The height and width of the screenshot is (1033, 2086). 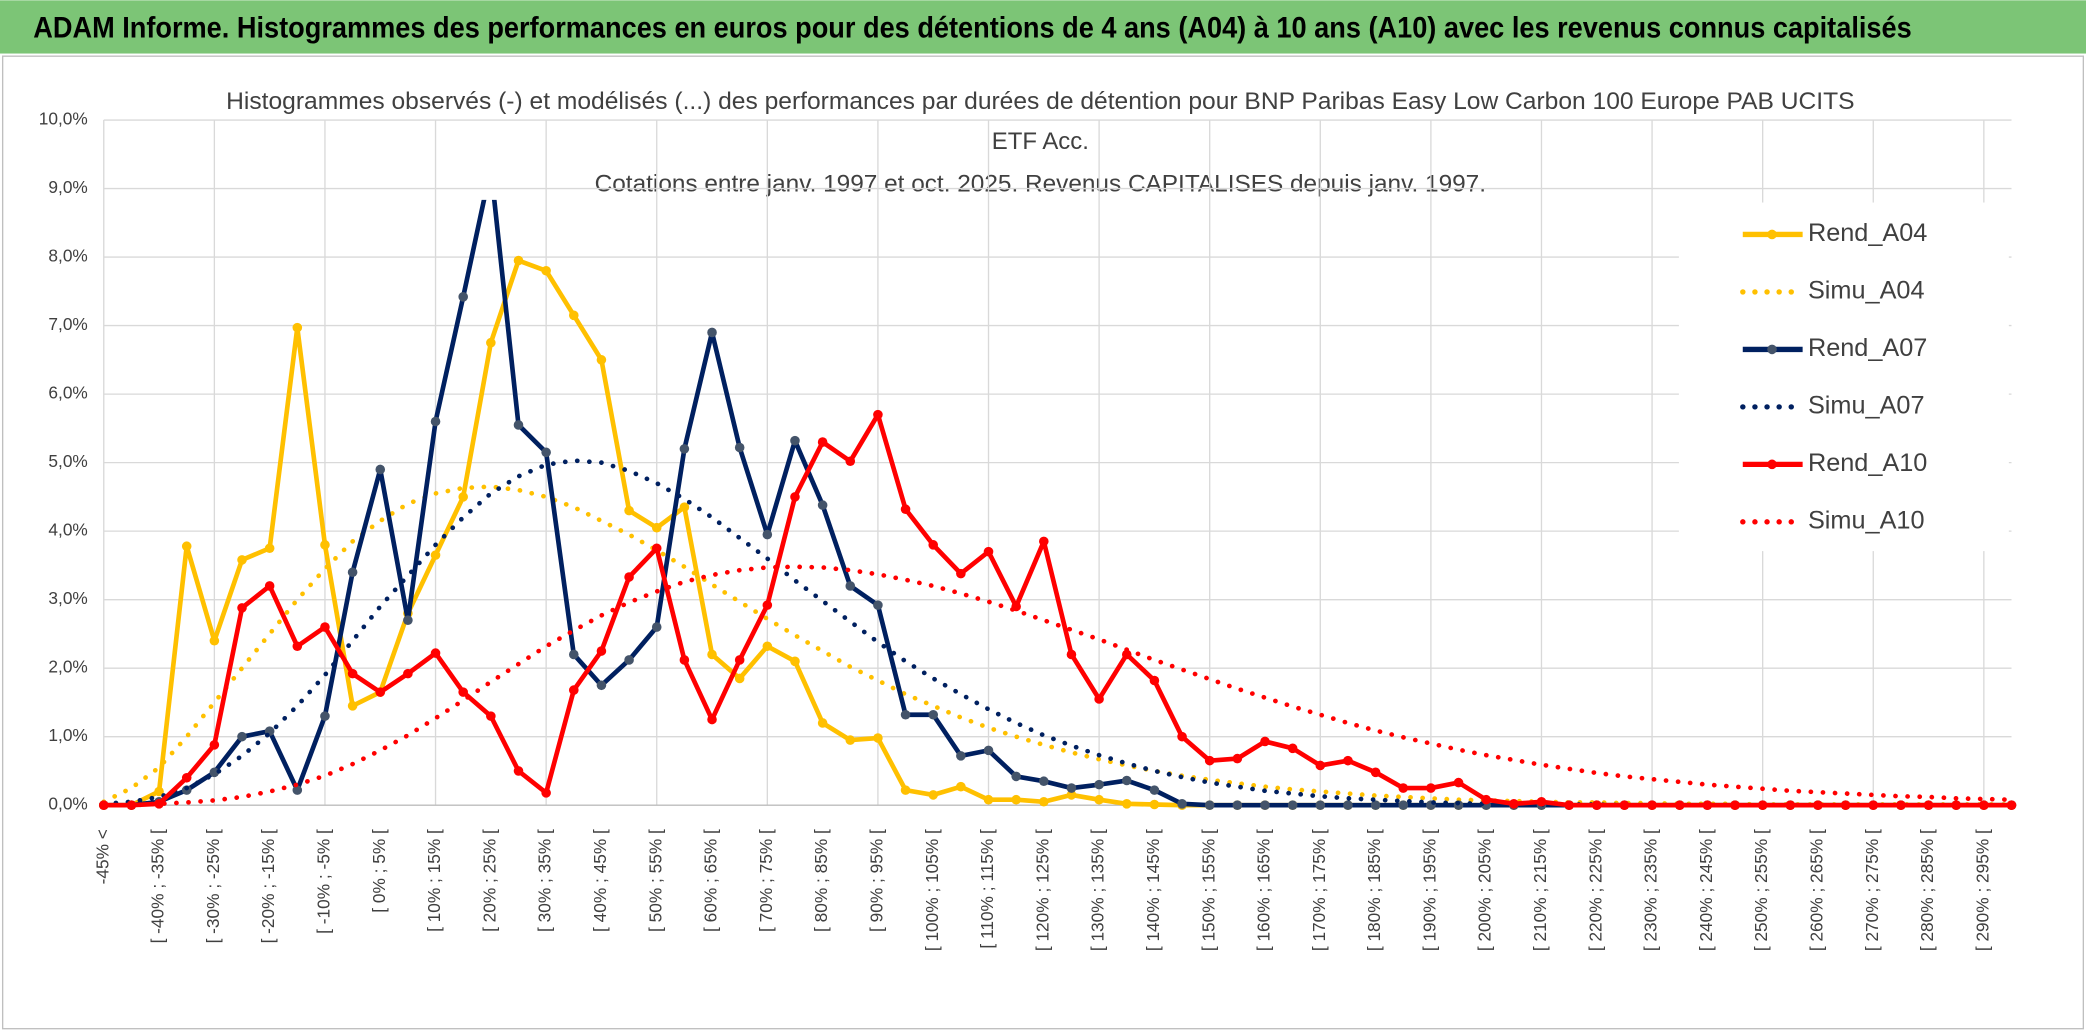 What do you see at coordinates (1319, 890) in the screenshot?
I see `x-tick-label: [ 170% ; 175% [` at bounding box center [1319, 890].